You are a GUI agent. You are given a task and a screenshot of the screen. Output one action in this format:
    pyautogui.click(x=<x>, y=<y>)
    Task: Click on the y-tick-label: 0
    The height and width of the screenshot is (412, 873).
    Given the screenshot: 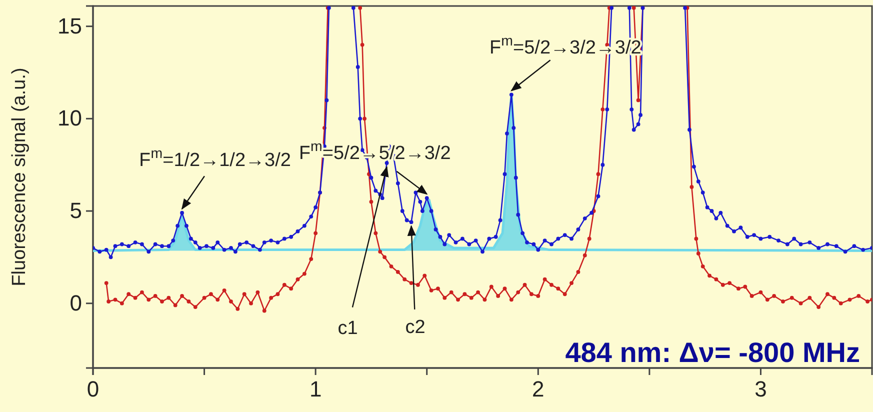 What is the action you would take?
    pyautogui.click(x=76, y=303)
    